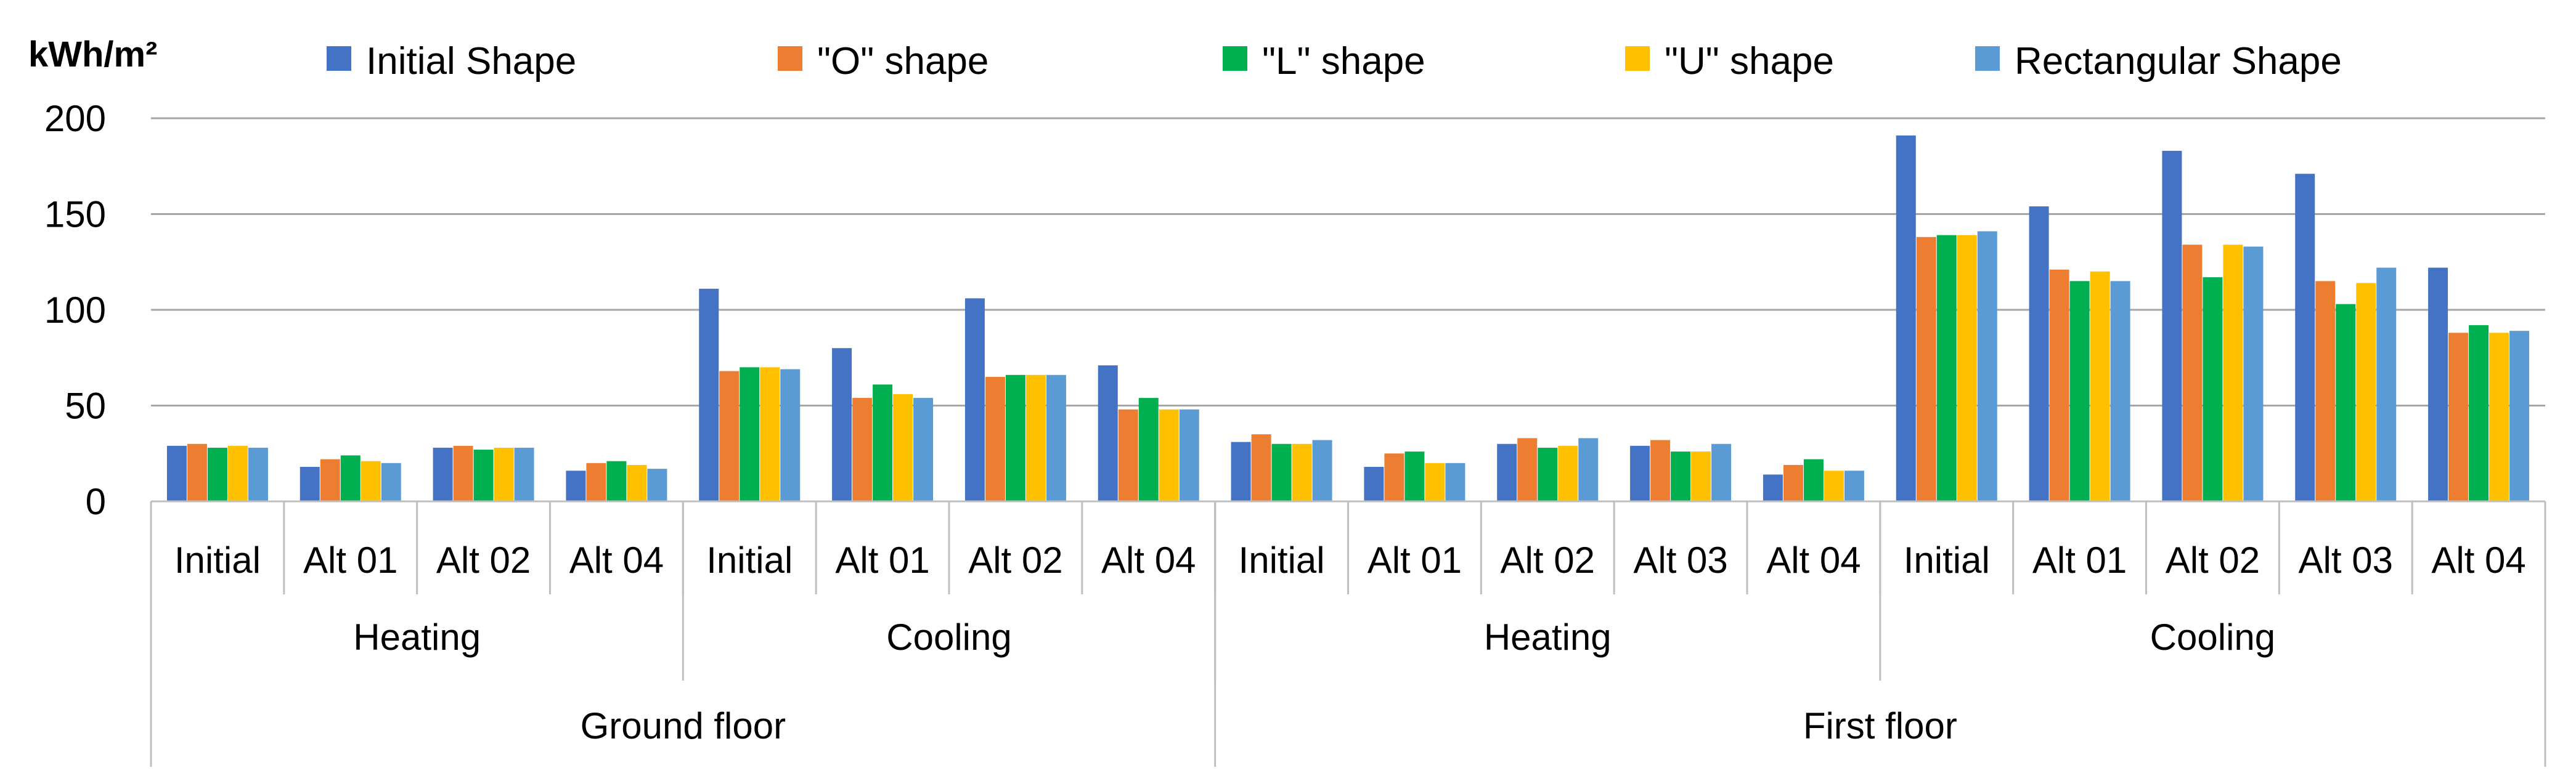 This screenshot has width=2576, height=781. What do you see at coordinates (93, 54) in the screenshot?
I see `y-axis-unit-label: kWh/m²` at bounding box center [93, 54].